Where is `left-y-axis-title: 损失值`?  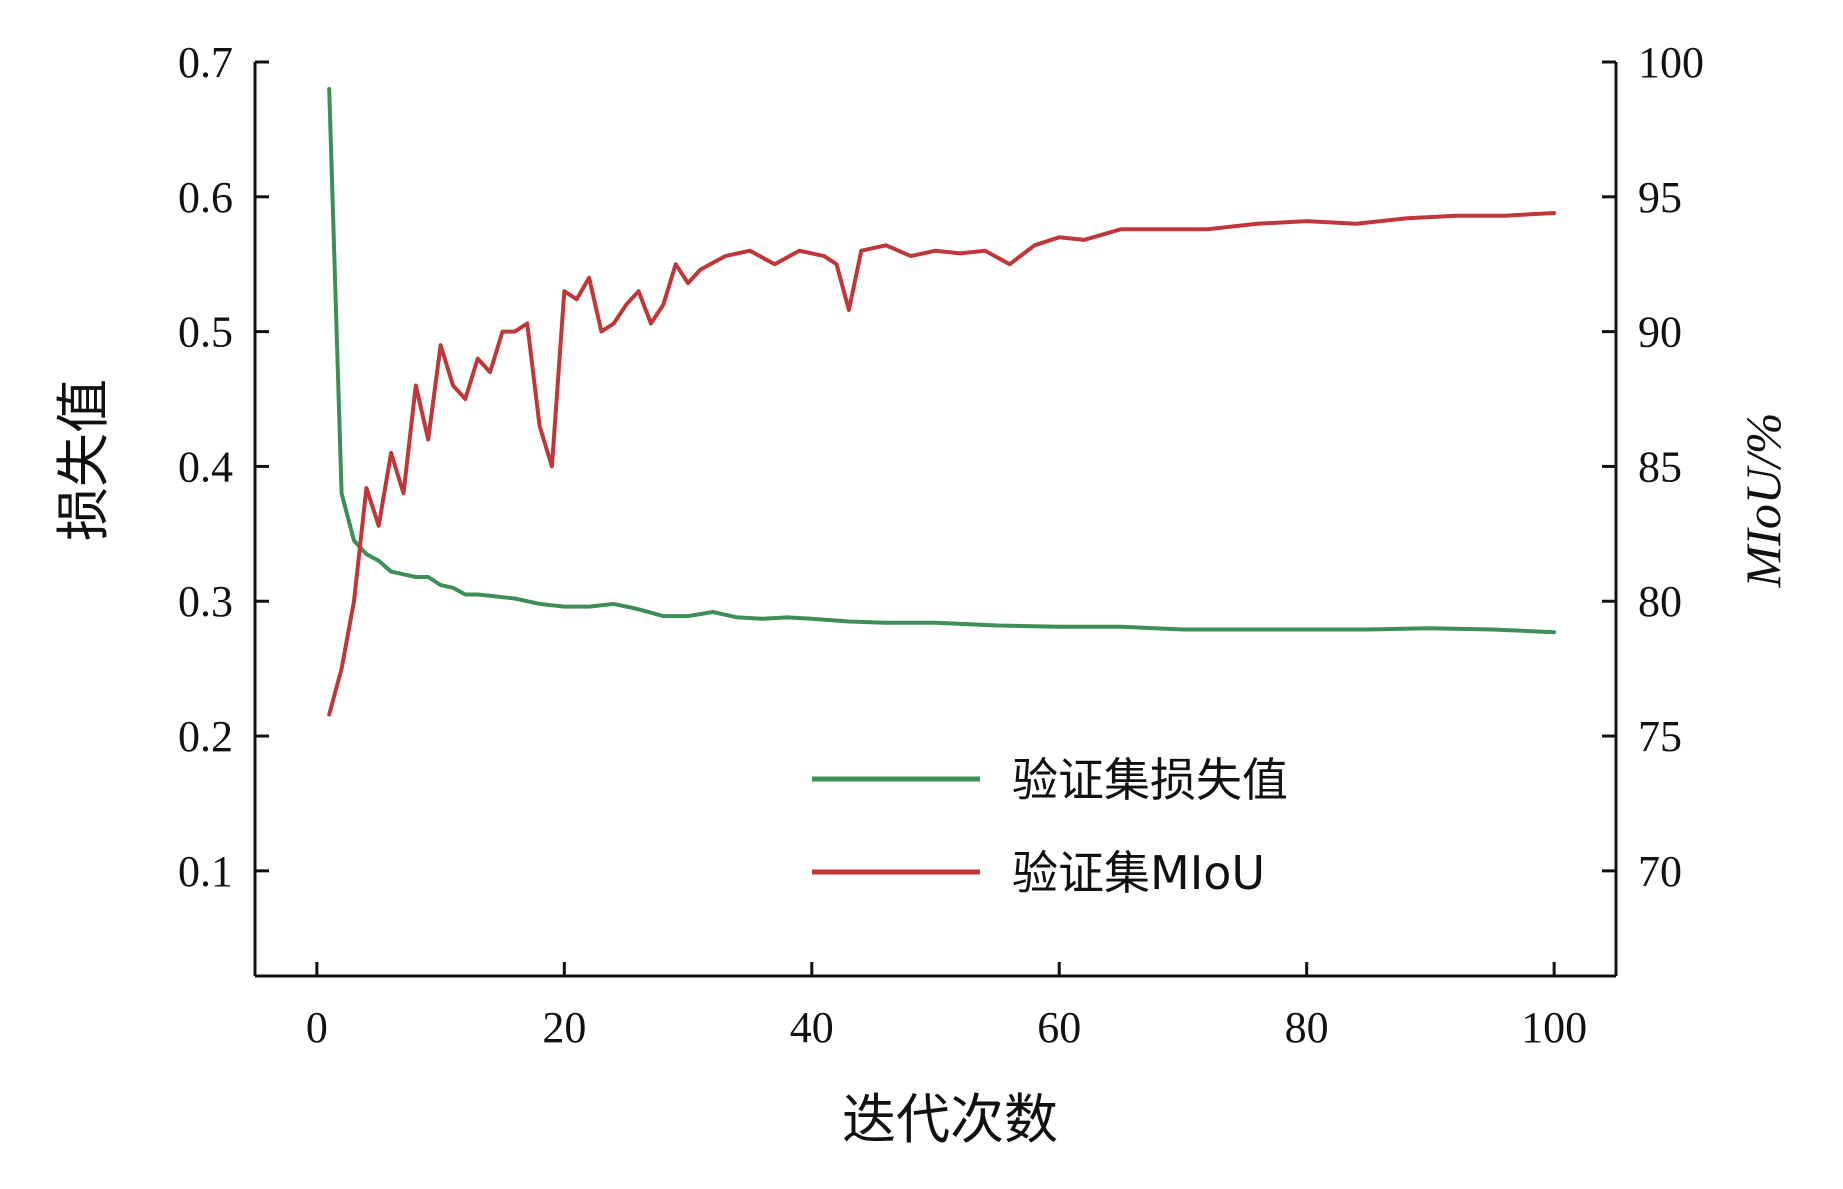 left-y-axis-title: 损失值 is located at coordinates (83, 460).